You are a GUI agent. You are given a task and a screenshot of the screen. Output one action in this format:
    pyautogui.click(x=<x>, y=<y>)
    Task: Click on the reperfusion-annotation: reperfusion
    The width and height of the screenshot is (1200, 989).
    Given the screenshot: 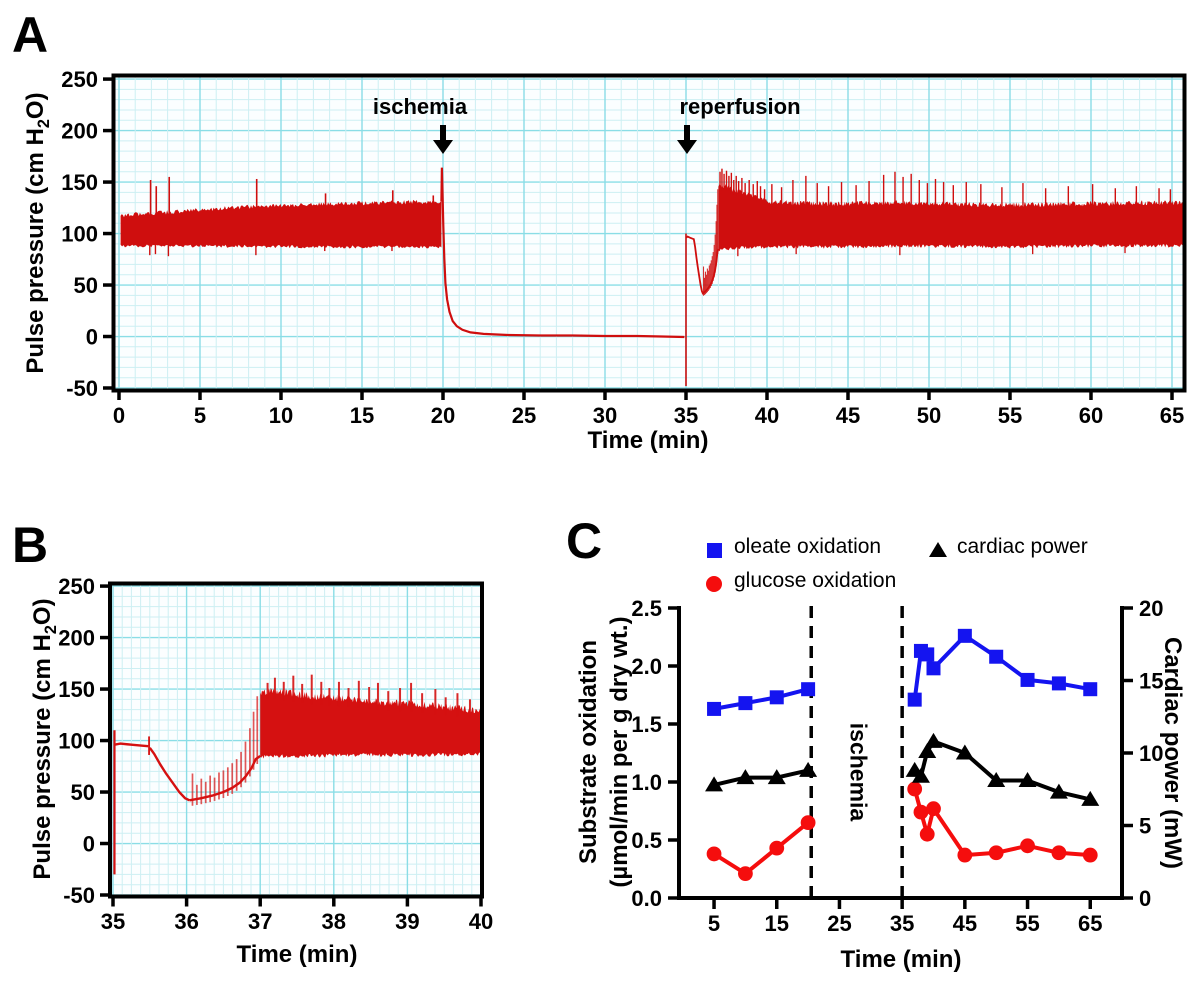 What is the action you would take?
    pyautogui.click(x=740, y=106)
    